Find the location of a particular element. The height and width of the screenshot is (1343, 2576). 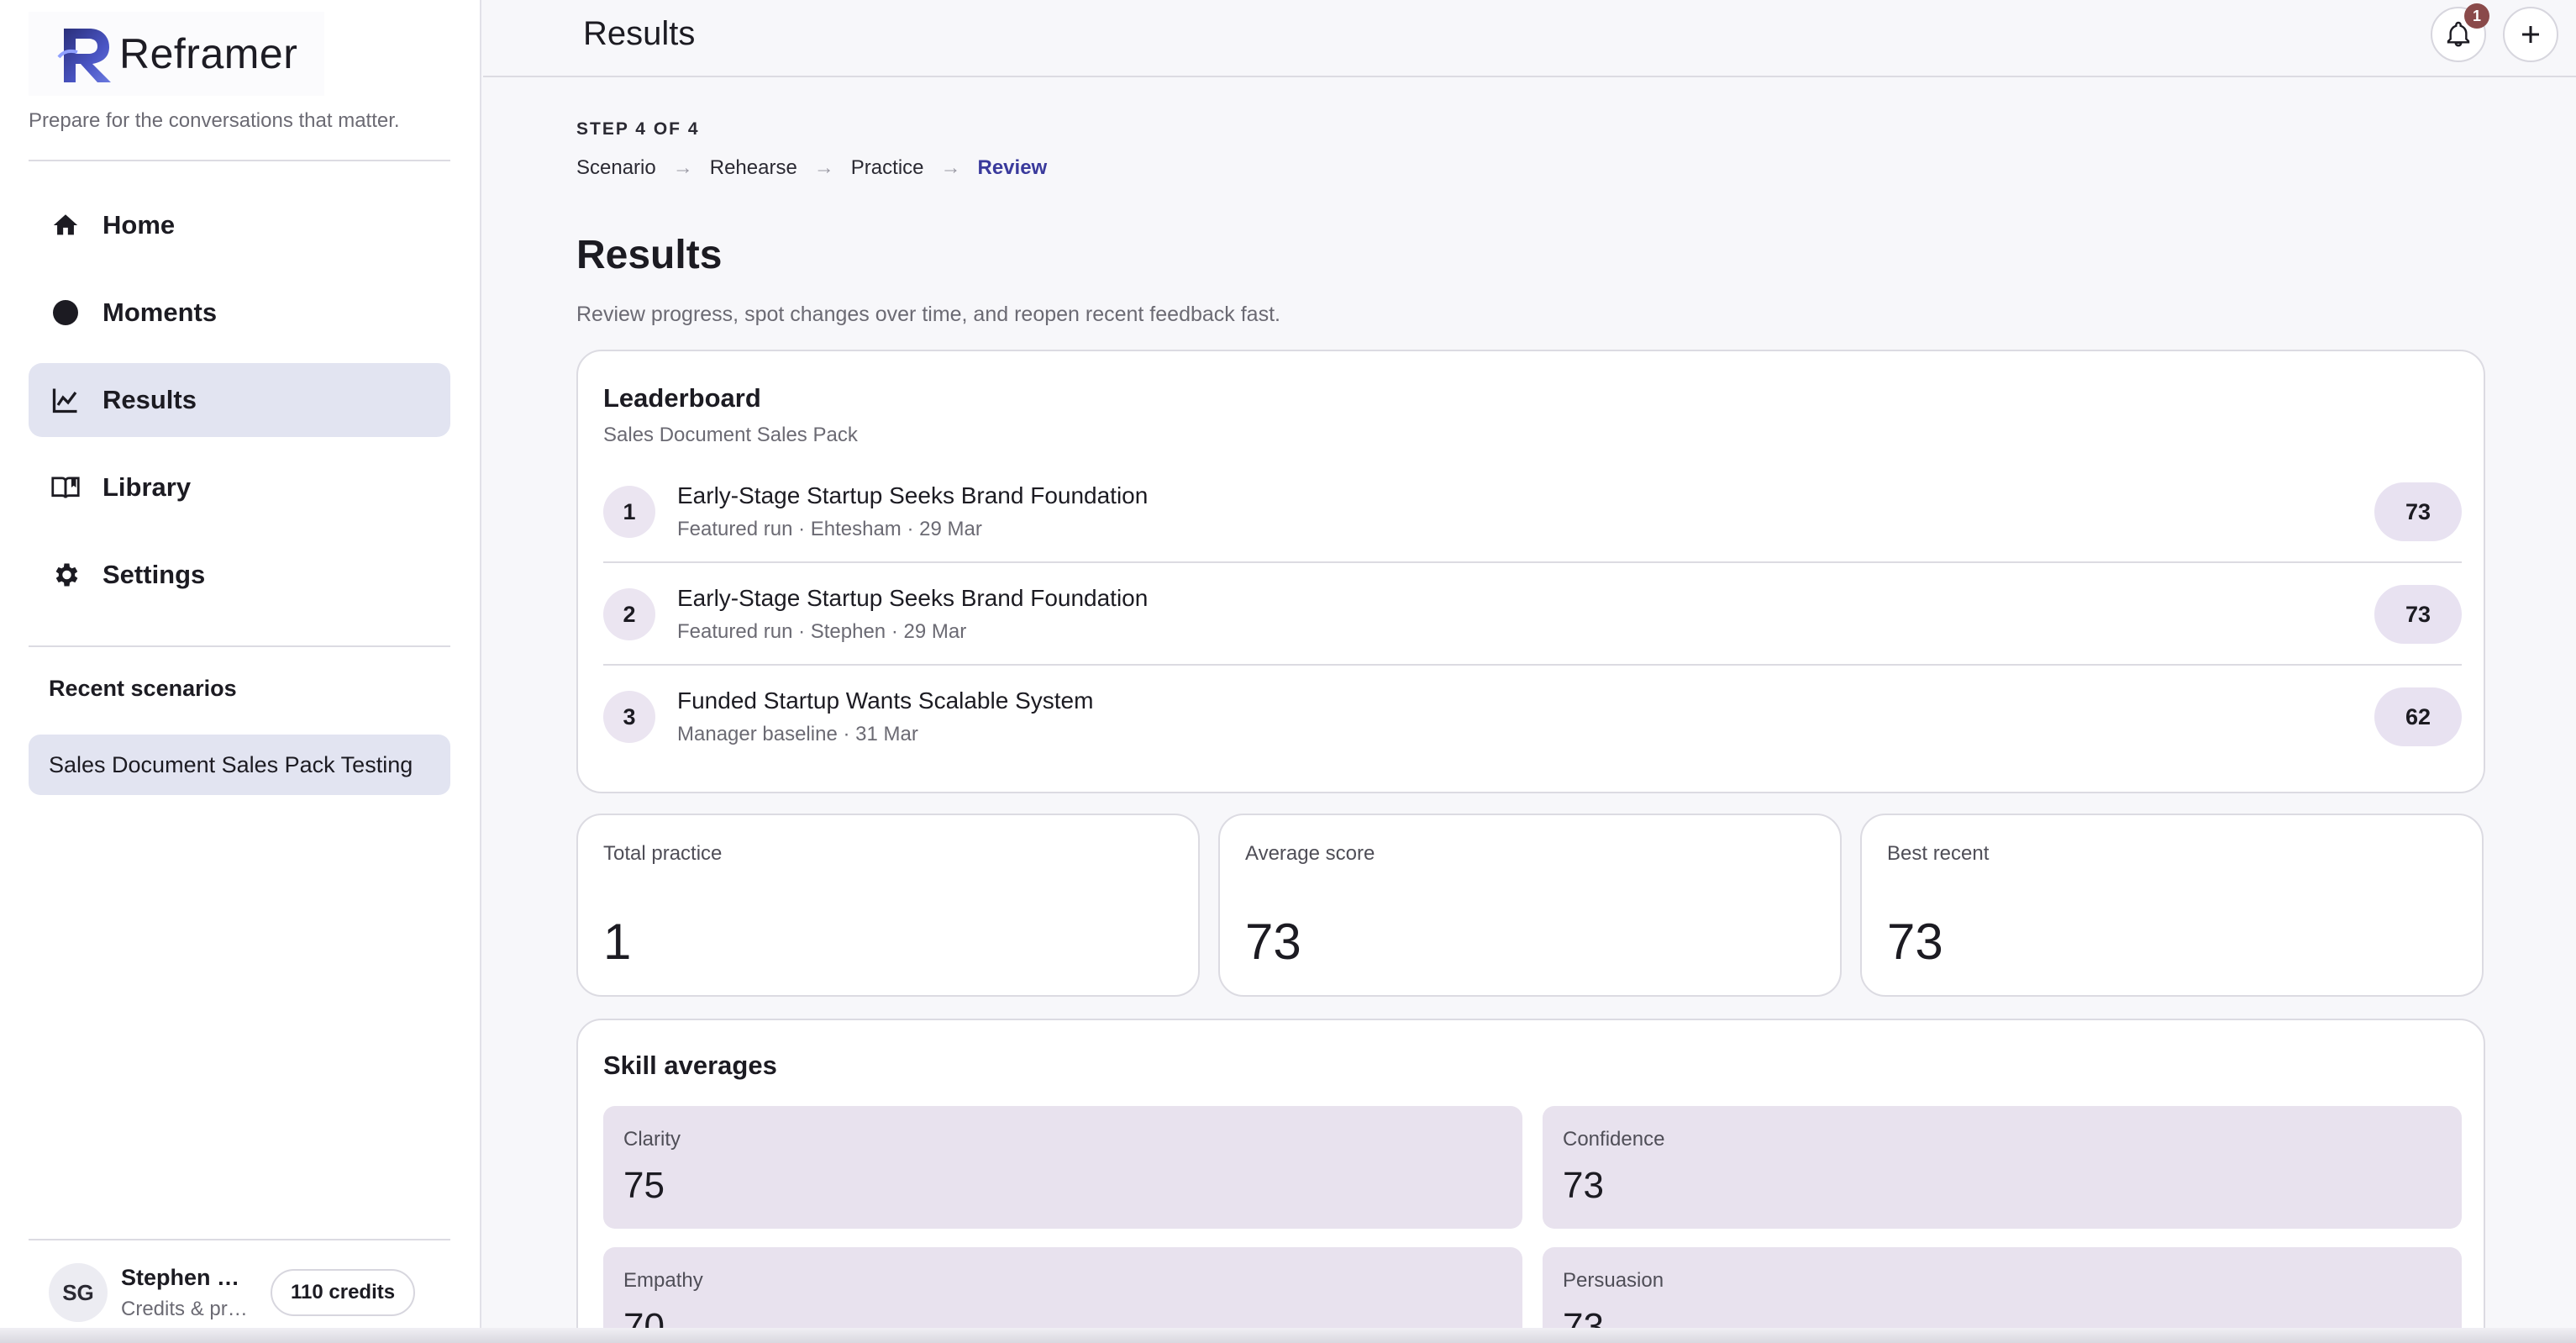

user-subtitle: Credits & profile is located at coordinates (188, 1308).